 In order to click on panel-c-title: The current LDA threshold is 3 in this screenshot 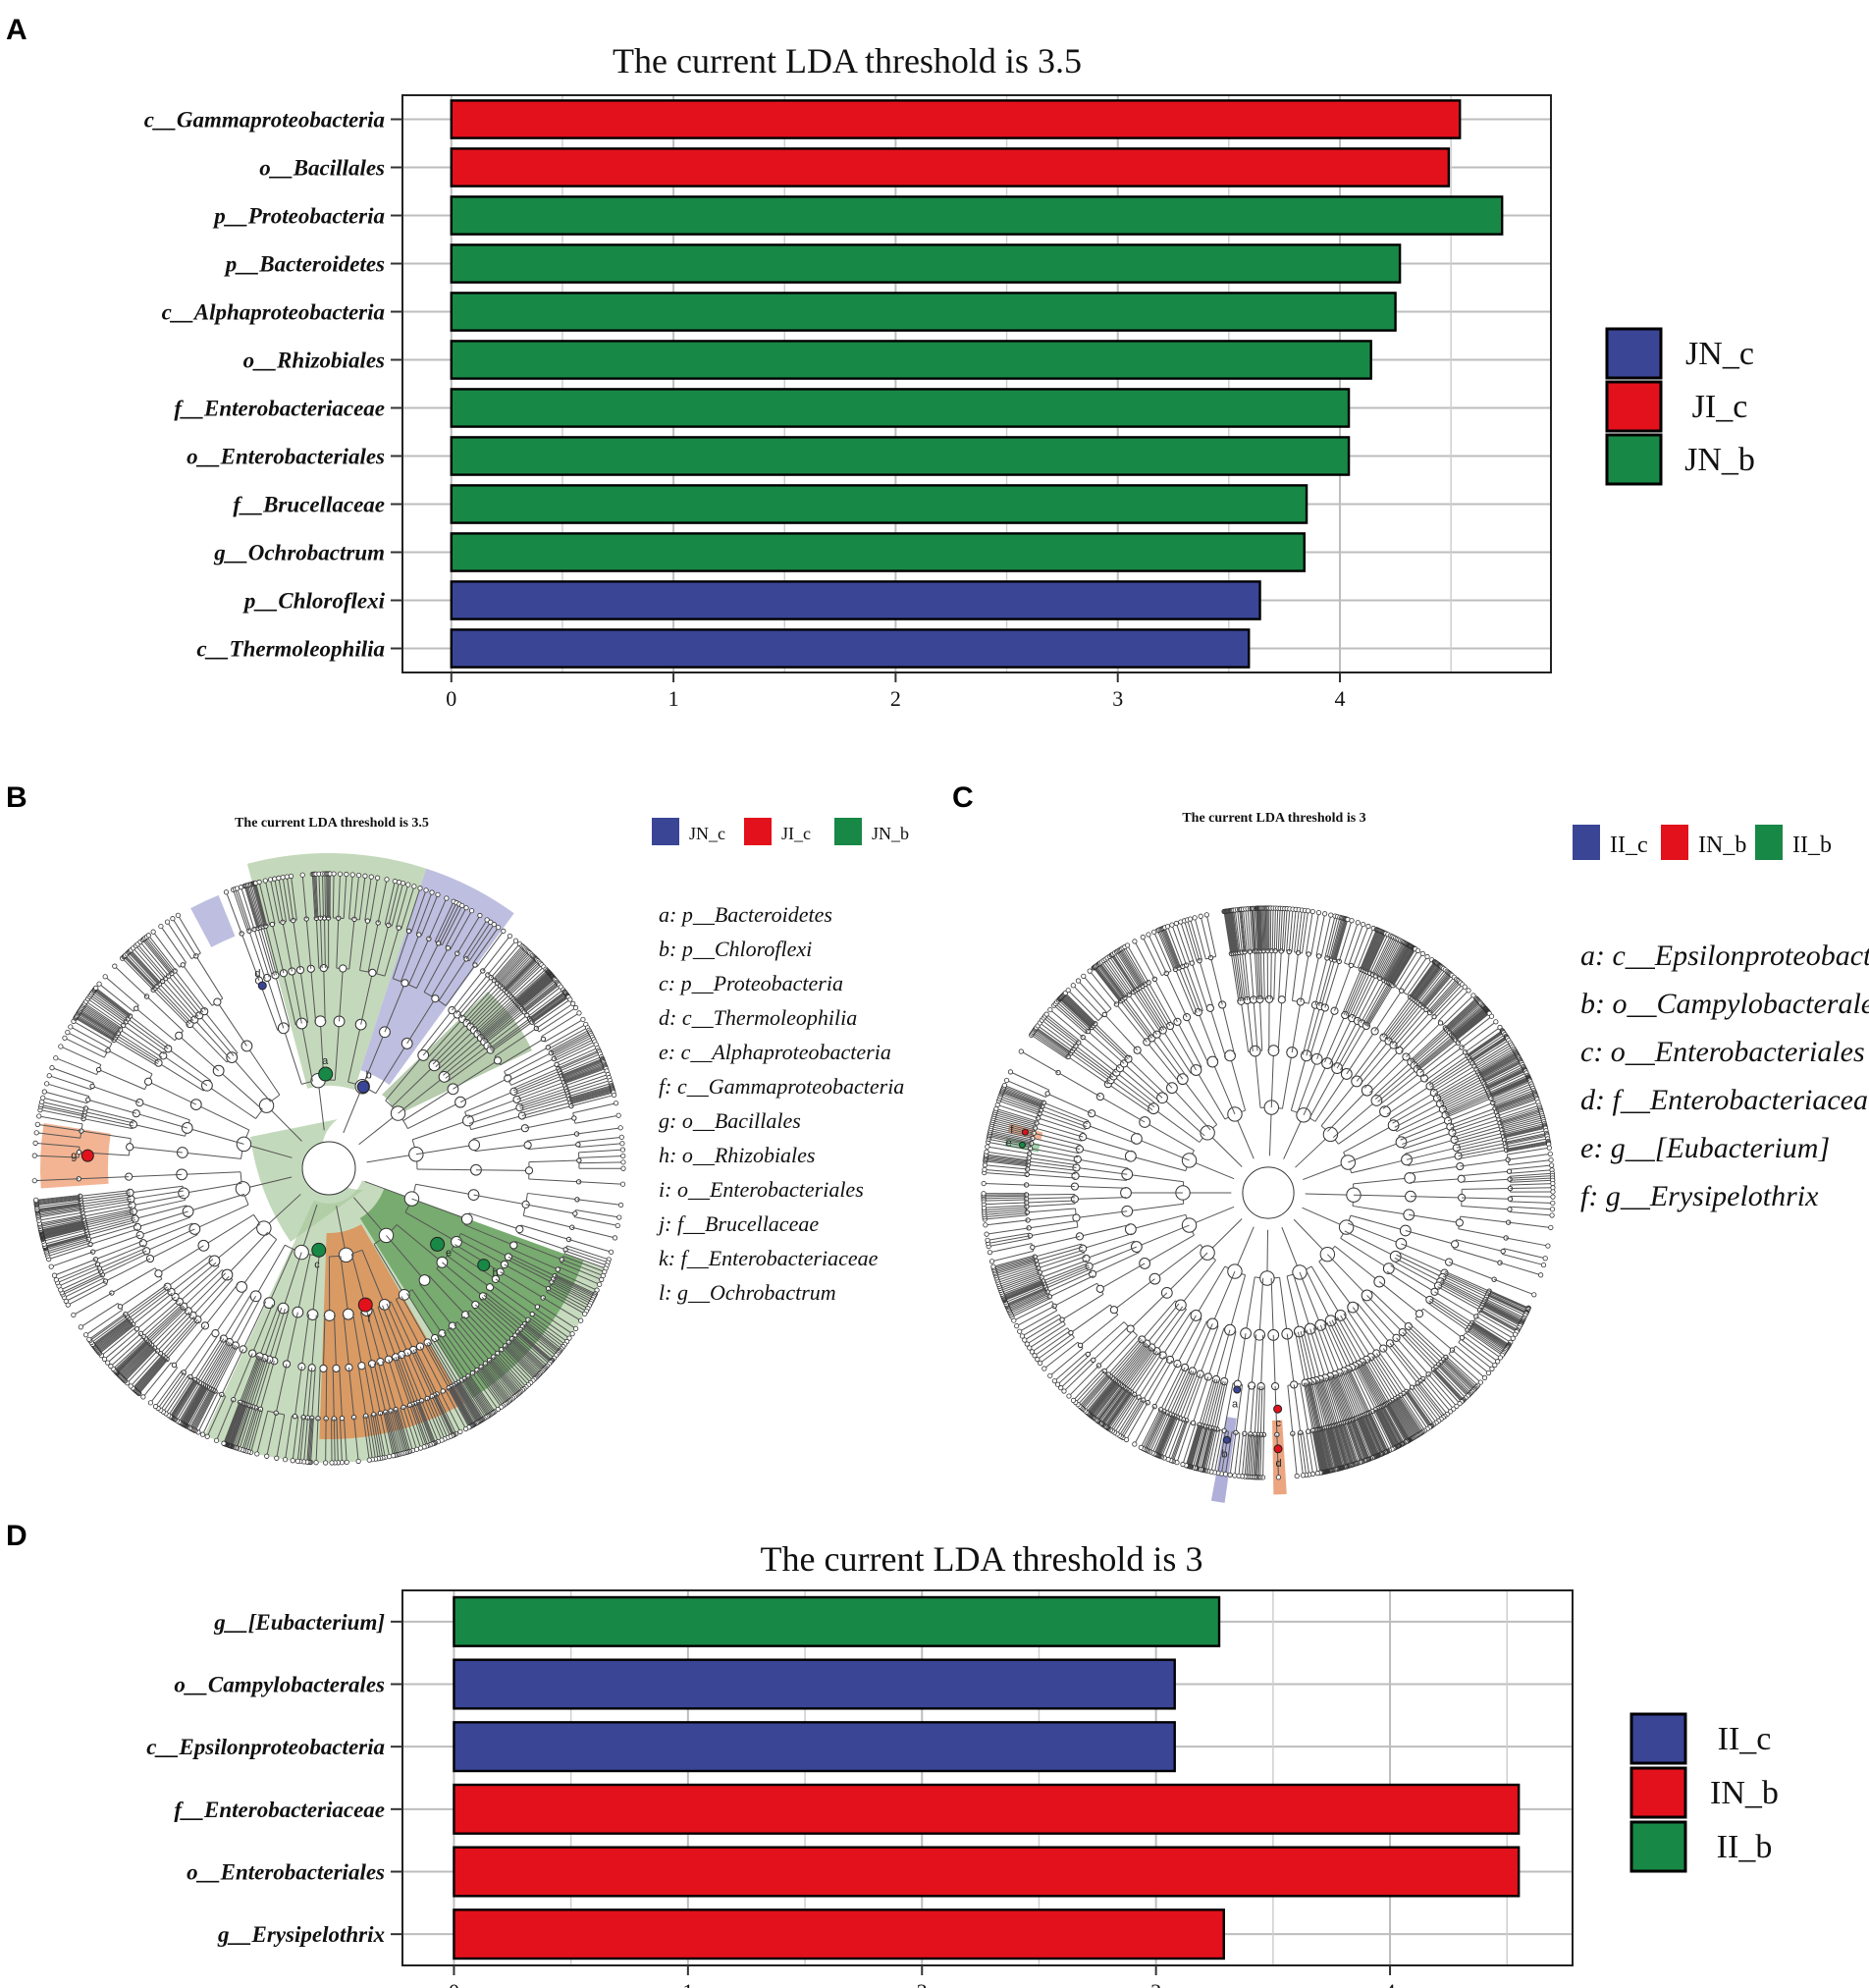, I will do `click(1273, 818)`.